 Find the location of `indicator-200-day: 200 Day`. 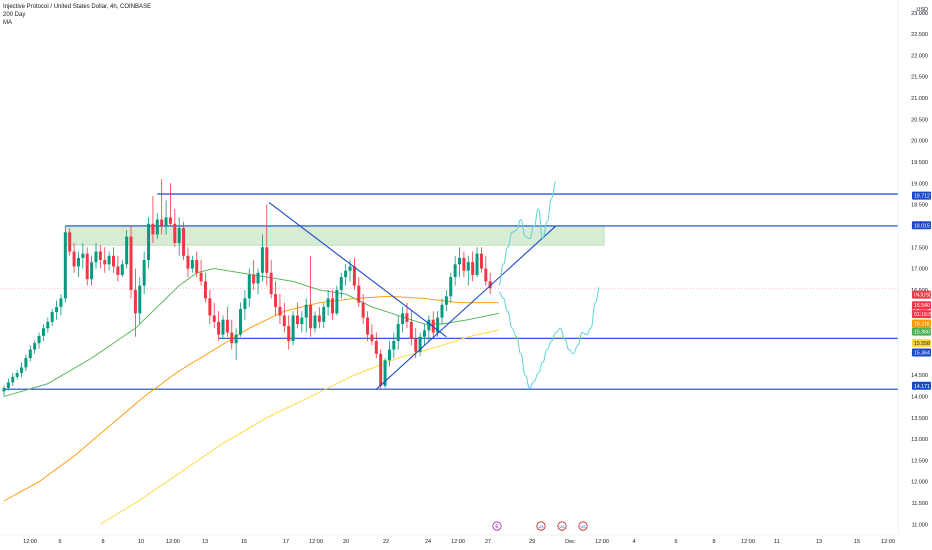

indicator-200-day: 200 Day is located at coordinates (14, 15).